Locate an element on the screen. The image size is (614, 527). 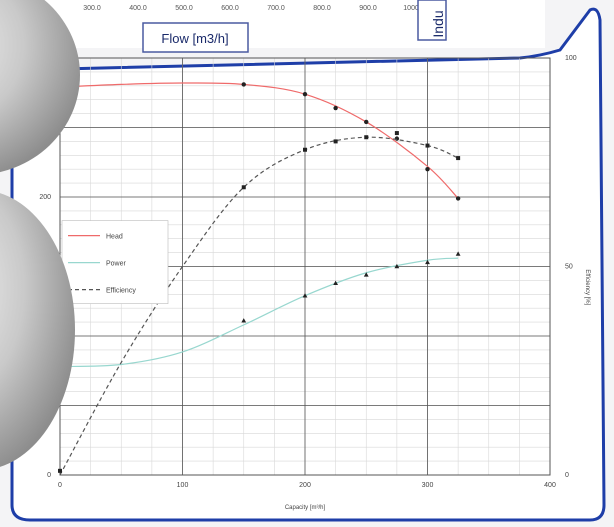
legend: Head Power Efficiency is located at coordinates (115, 262).